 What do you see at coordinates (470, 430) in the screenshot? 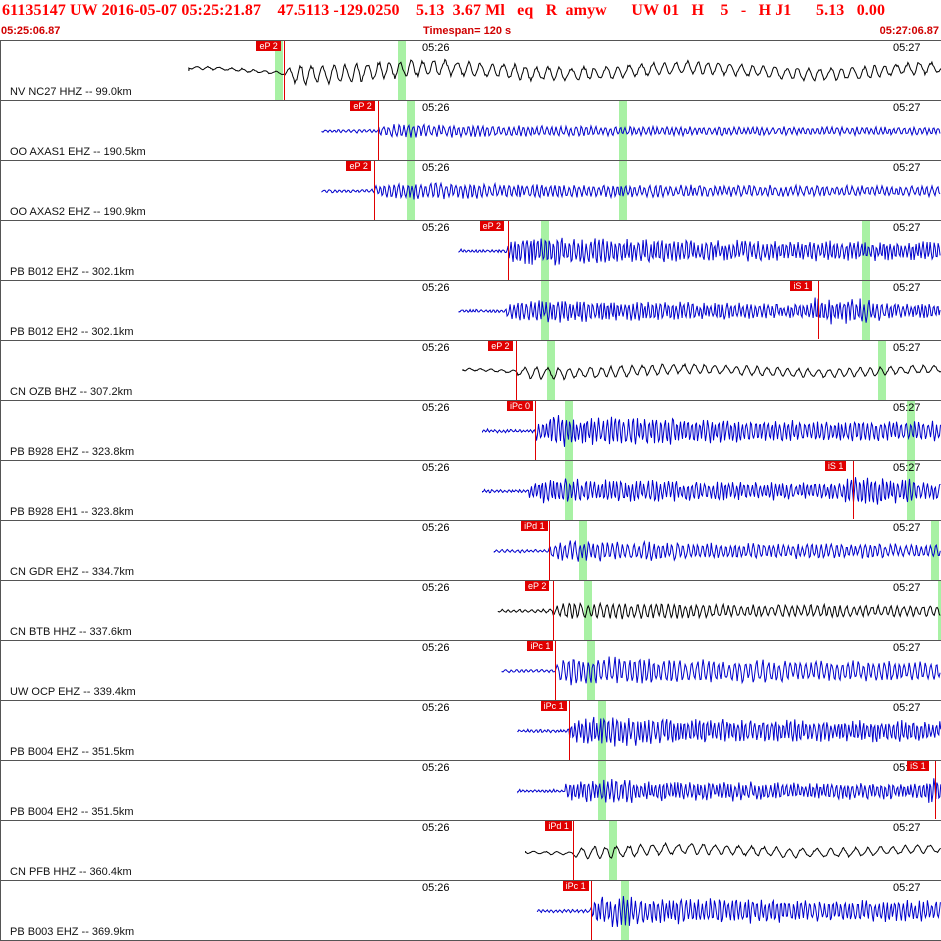
I see `station-panel: 05:26 05:27 iPc 0 PB B928 EHZ -- 323.8km` at bounding box center [470, 430].